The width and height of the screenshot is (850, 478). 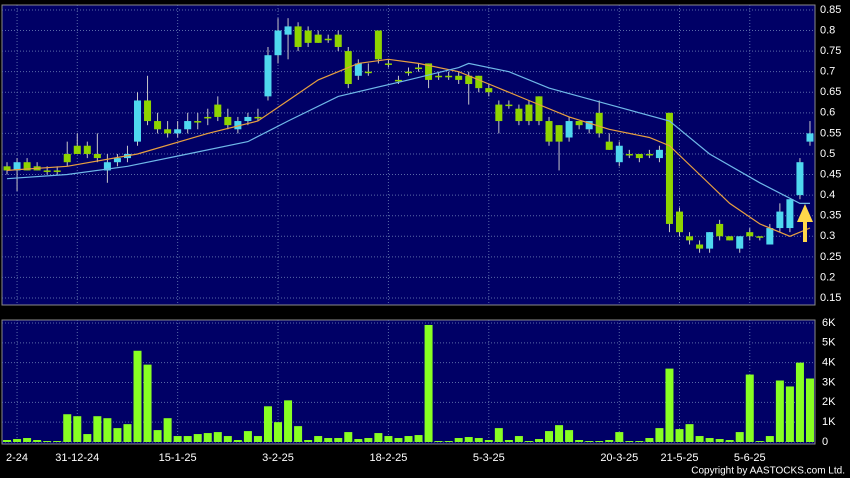 I want to click on y-tick-label: 0, so click(x=825, y=442).